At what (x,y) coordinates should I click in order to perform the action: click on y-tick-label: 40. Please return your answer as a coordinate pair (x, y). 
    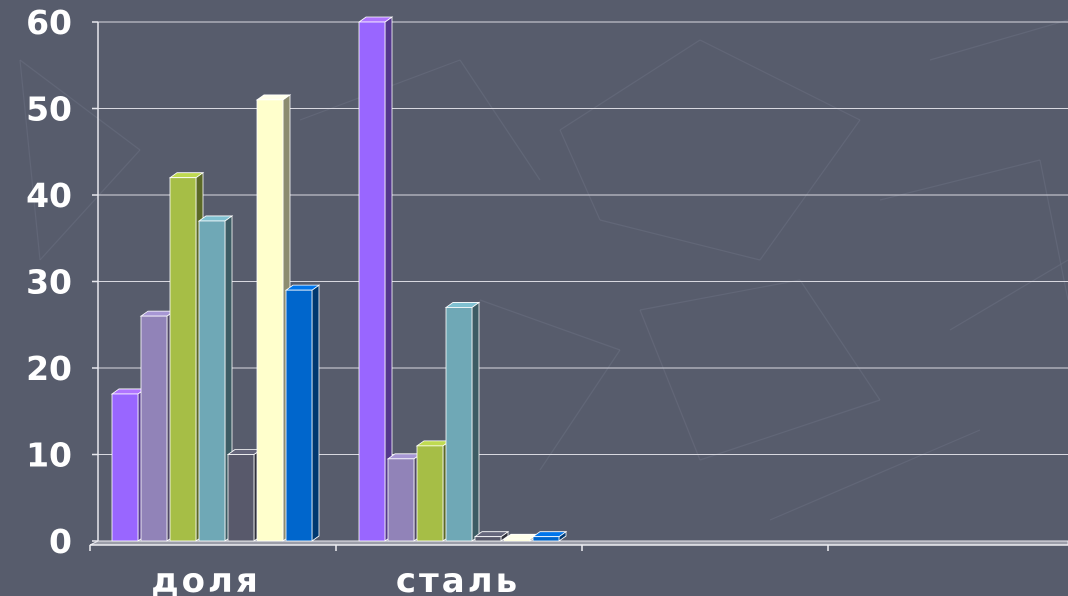
    Looking at the image, I should click on (49, 195).